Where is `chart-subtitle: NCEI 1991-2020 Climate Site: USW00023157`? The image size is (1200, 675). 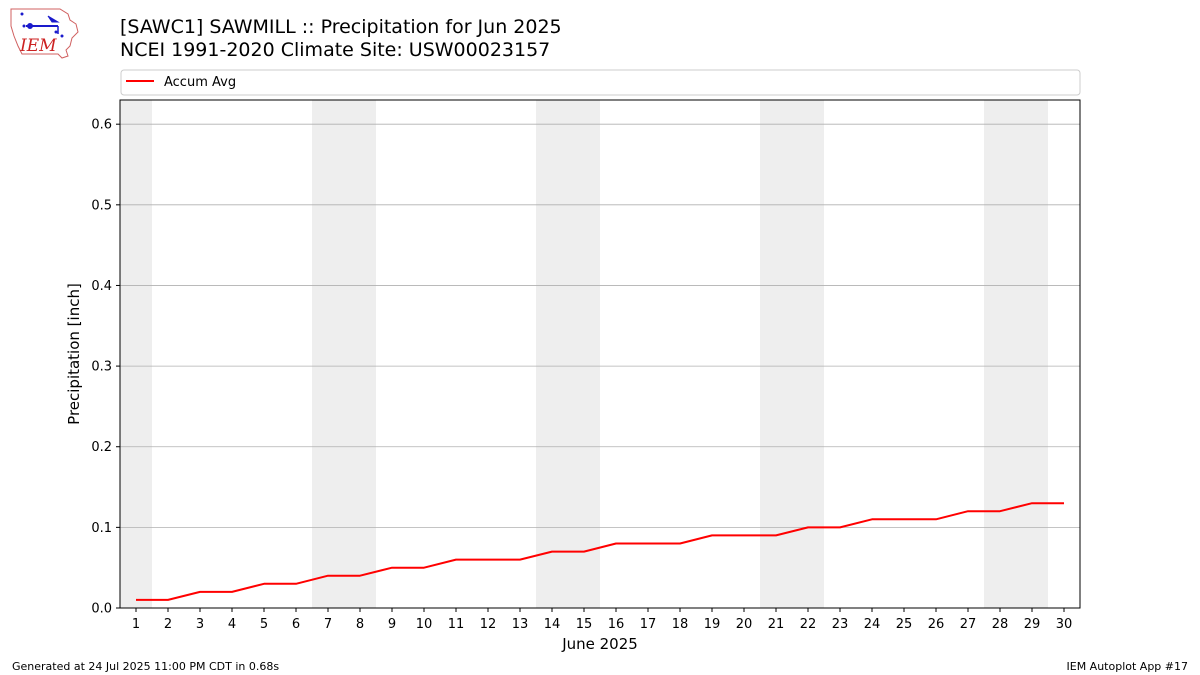
chart-subtitle: NCEI 1991-2020 Climate Site: USW00023157 is located at coordinates (335, 50).